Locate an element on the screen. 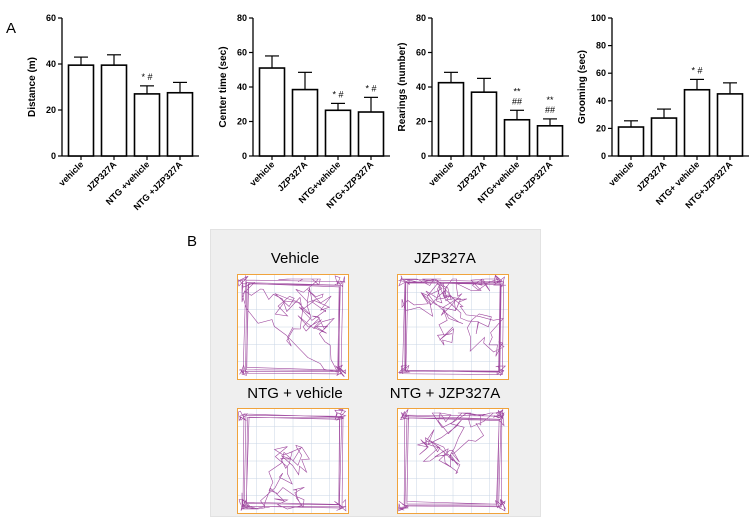 The height and width of the screenshot is (528, 750). arena-jzp327a is located at coordinates (453, 327).